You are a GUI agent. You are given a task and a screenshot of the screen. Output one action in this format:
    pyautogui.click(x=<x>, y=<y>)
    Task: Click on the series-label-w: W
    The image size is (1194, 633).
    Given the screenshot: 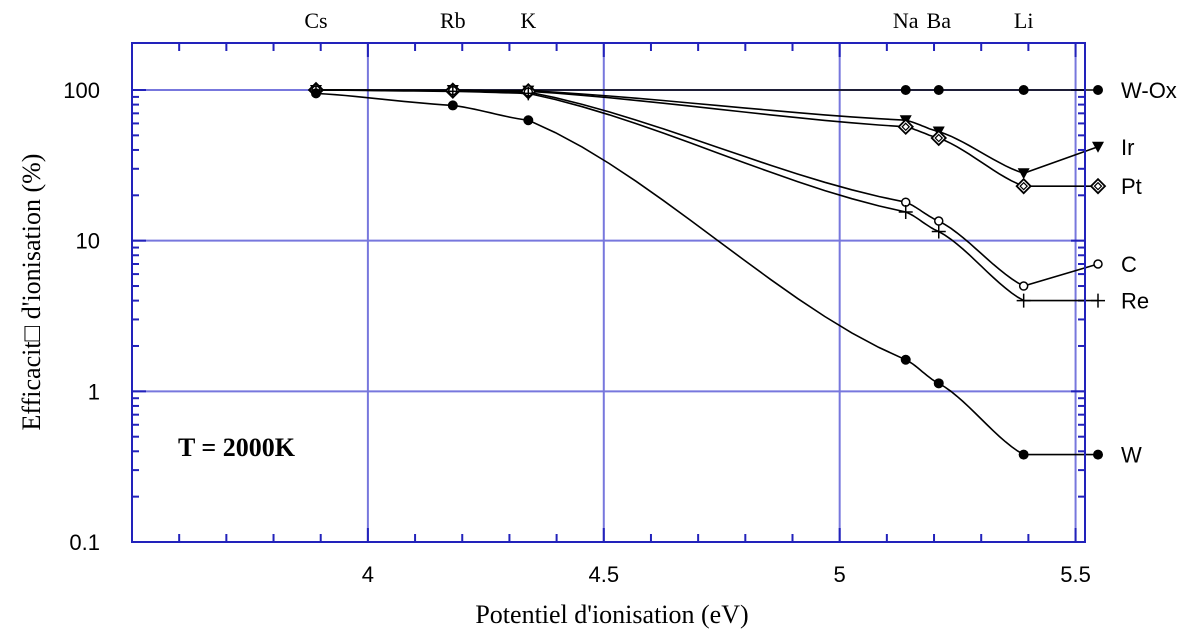 What is the action you would take?
    pyautogui.click(x=1131, y=455)
    